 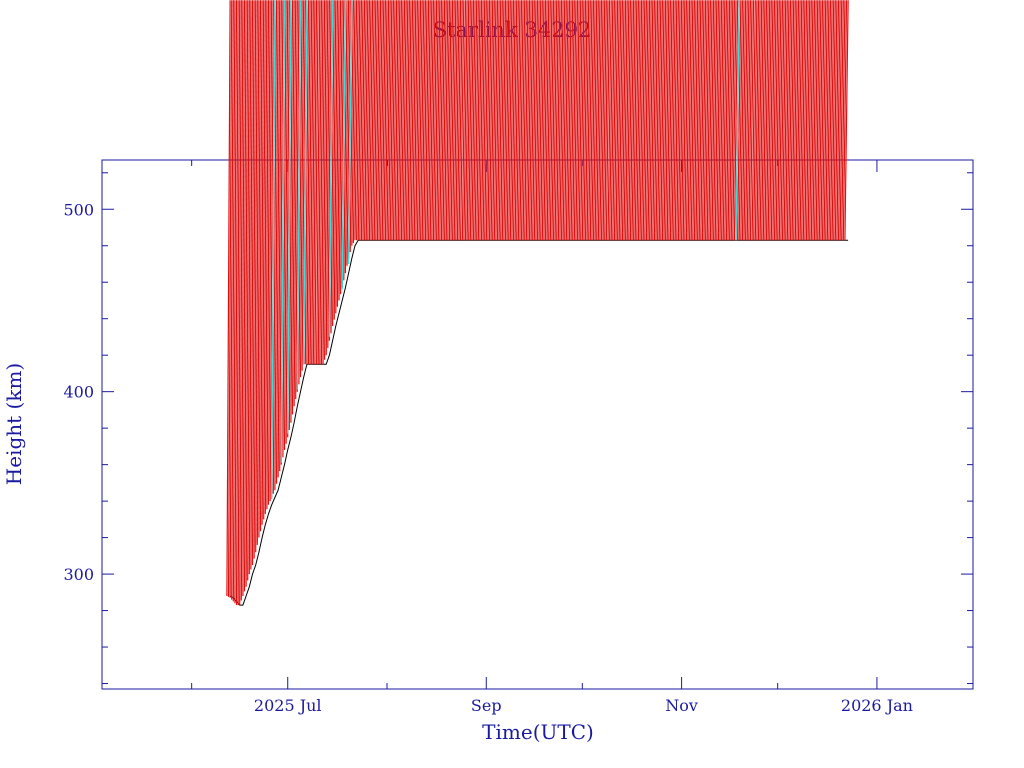 I want to click on x-tick-label: Nov, so click(x=681, y=705).